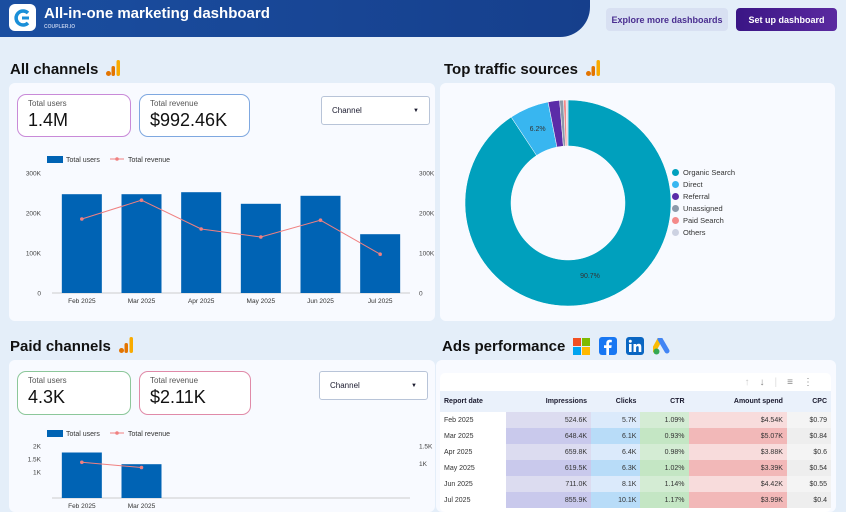 The image size is (846, 512). I want to click on legend-swatch-users, so click(55, 433).